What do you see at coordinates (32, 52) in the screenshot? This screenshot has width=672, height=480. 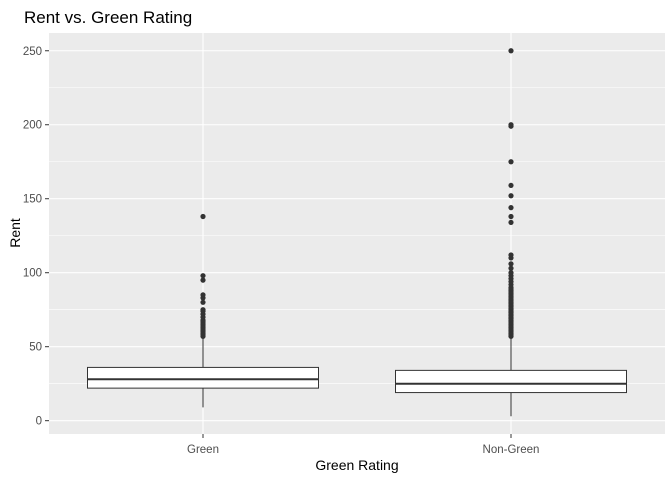 I see `y-tick-label: 250` at bounding box center [32, 52].